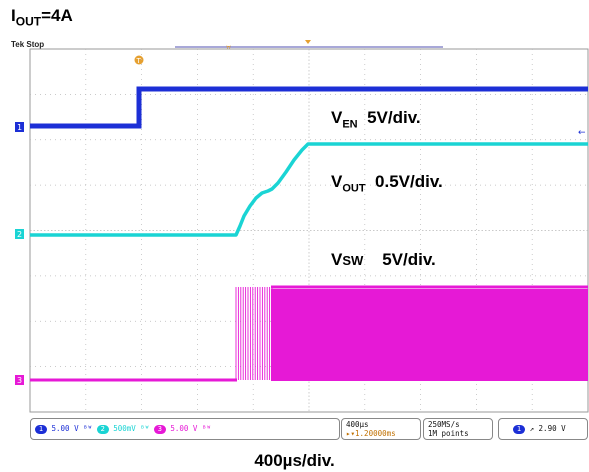  What do you see at coordinates (337, 259) in the screenshot?
I see `vsw-label-main: V` at bounding box center [337, 259].